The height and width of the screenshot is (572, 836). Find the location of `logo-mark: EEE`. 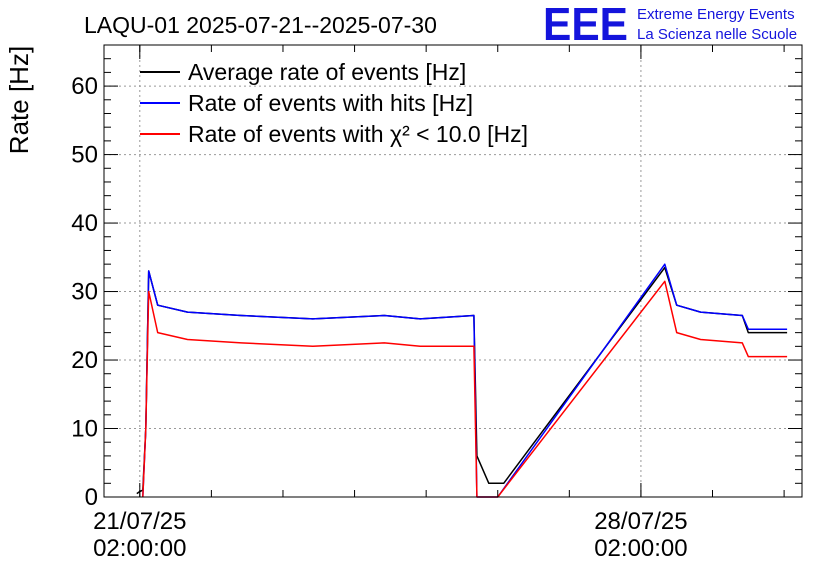

logo-mark: EEE is located at coordinates (585, 25).